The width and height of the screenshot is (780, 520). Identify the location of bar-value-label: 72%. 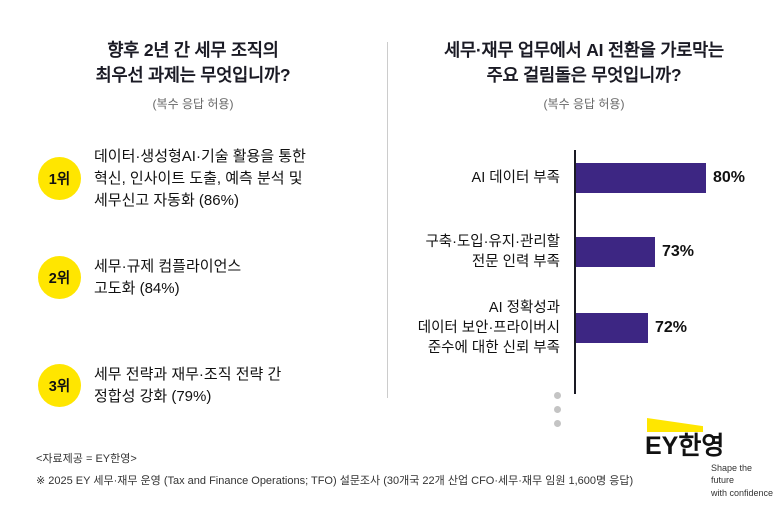
(671, 327).